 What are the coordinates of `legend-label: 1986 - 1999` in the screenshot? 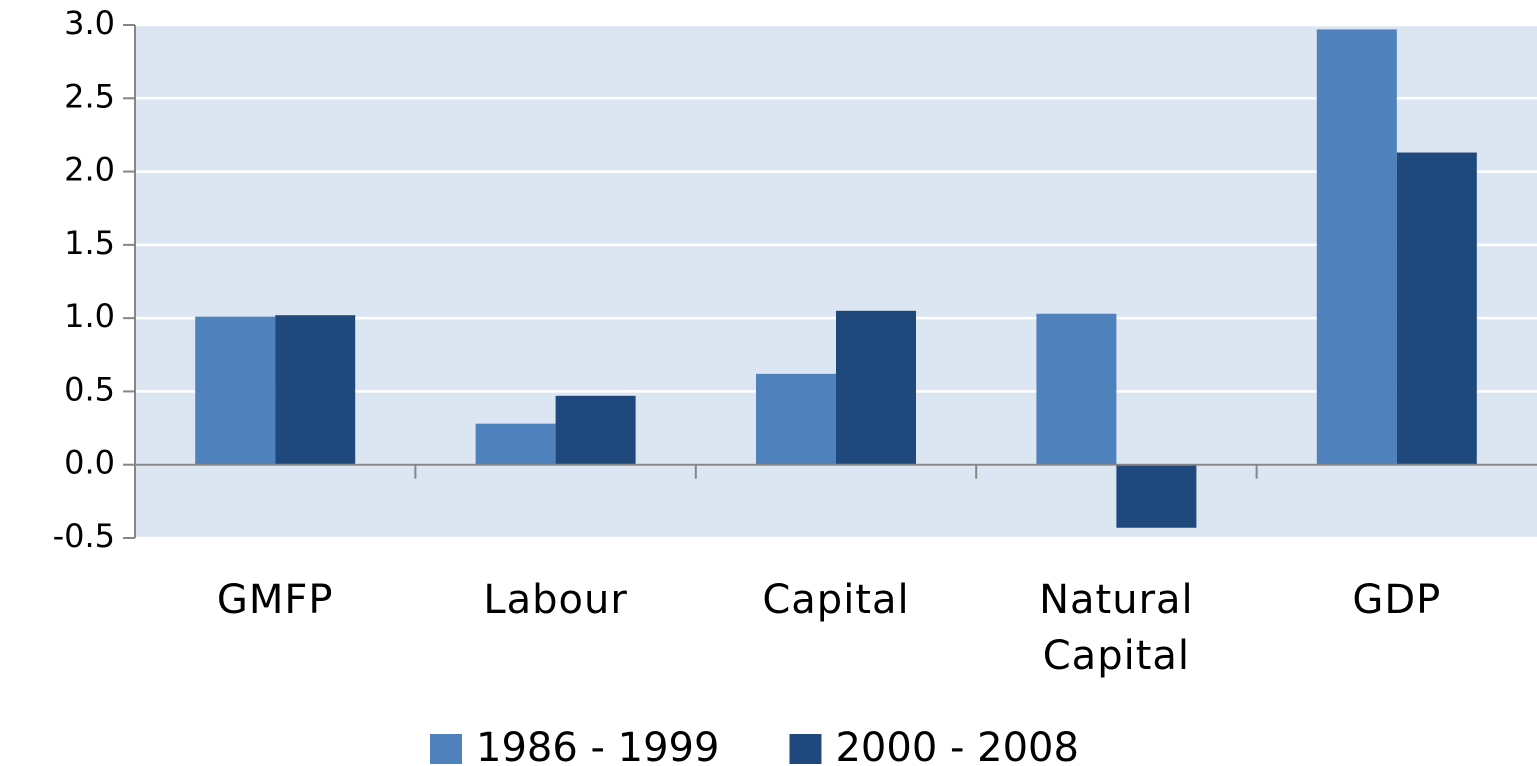 It's located at (597, 745).